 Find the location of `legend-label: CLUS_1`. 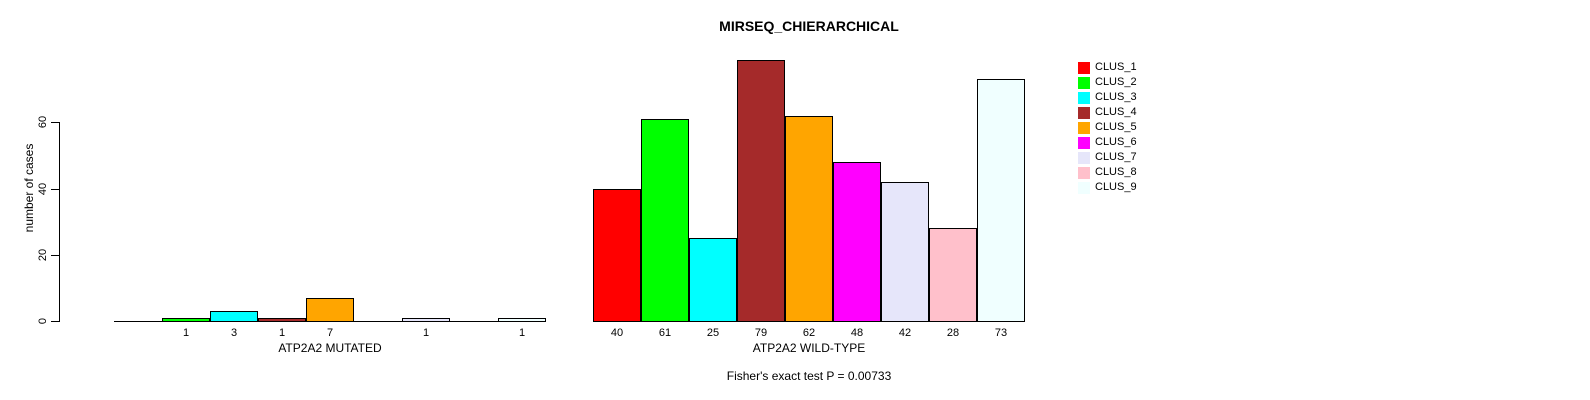

legend-label: CLUS_1 is located at coordinates (1116, 67).